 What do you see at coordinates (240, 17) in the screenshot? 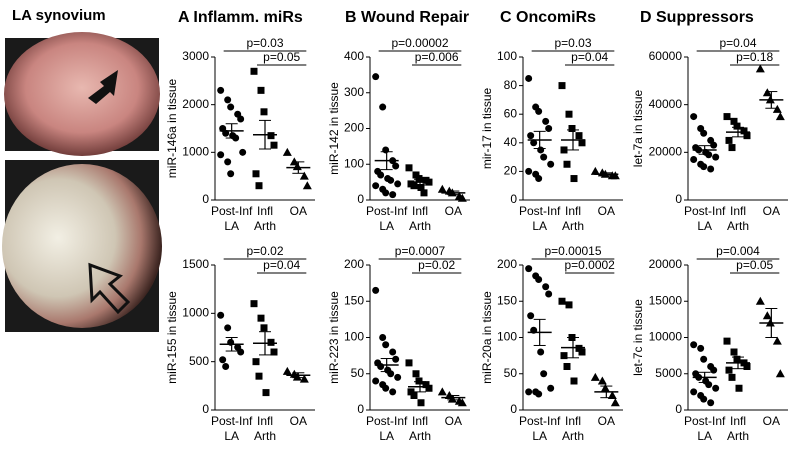
I see `panel-header: A Inflamm. miRs` at bounding box center [240, 17].